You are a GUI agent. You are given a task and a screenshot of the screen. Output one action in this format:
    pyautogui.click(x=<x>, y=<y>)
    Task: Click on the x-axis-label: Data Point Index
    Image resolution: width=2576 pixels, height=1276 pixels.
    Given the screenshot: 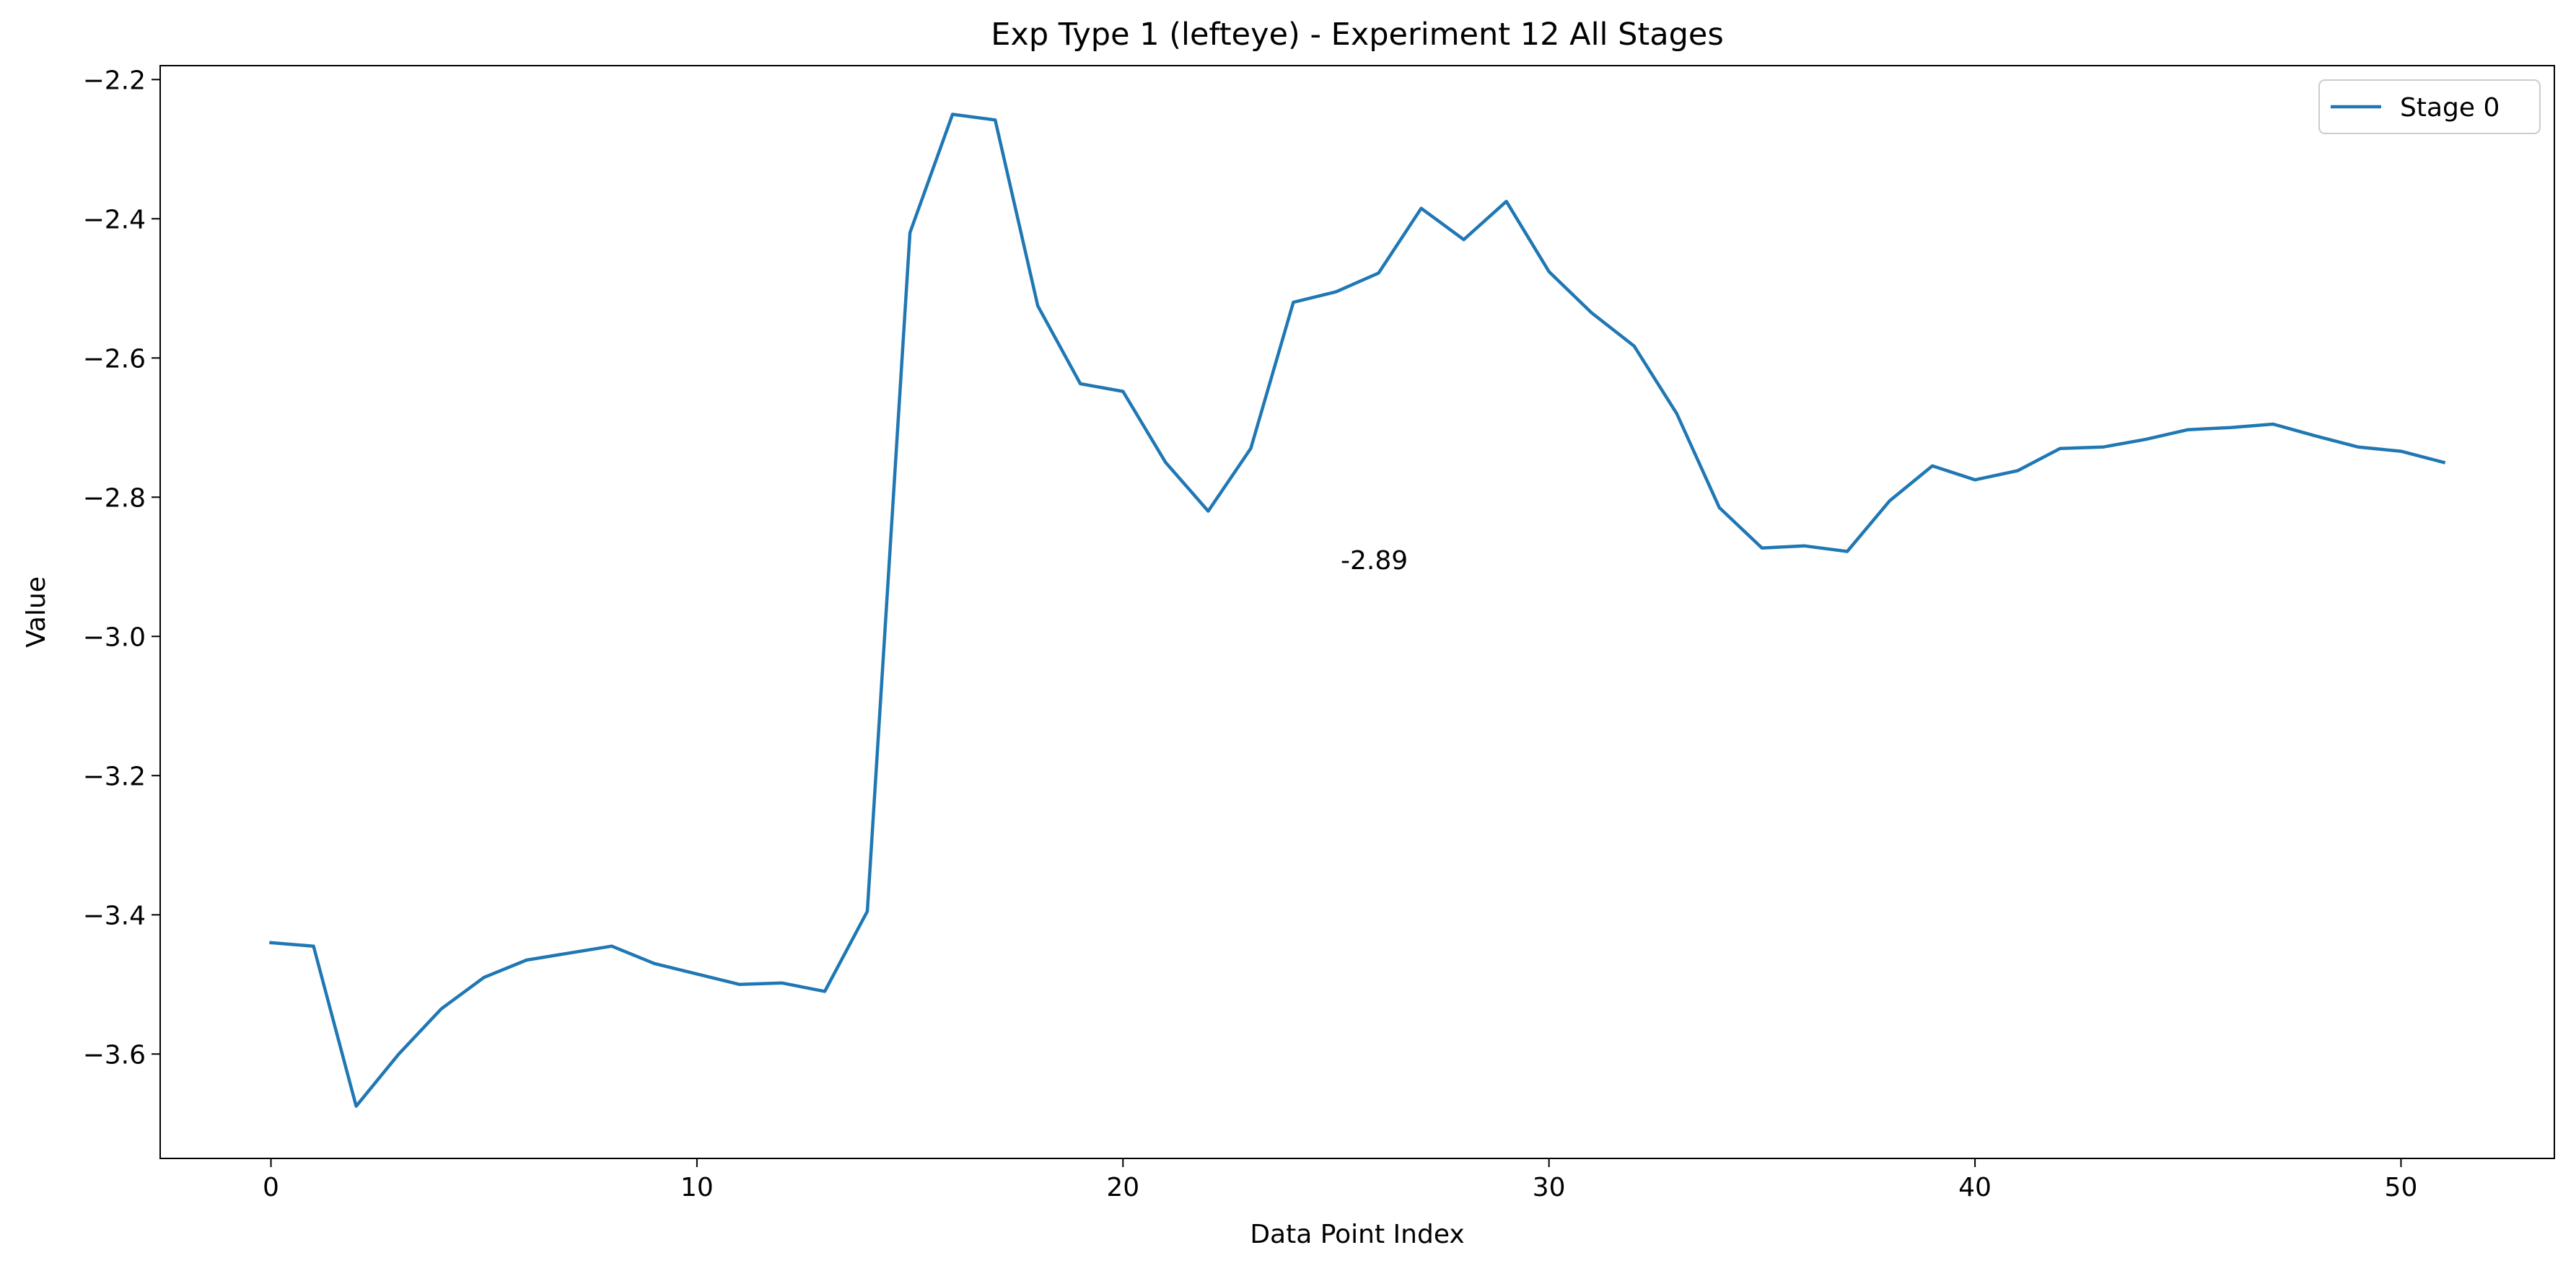 What is the action you would take?
    pyautogui.click(x=1357, y=1235)
    